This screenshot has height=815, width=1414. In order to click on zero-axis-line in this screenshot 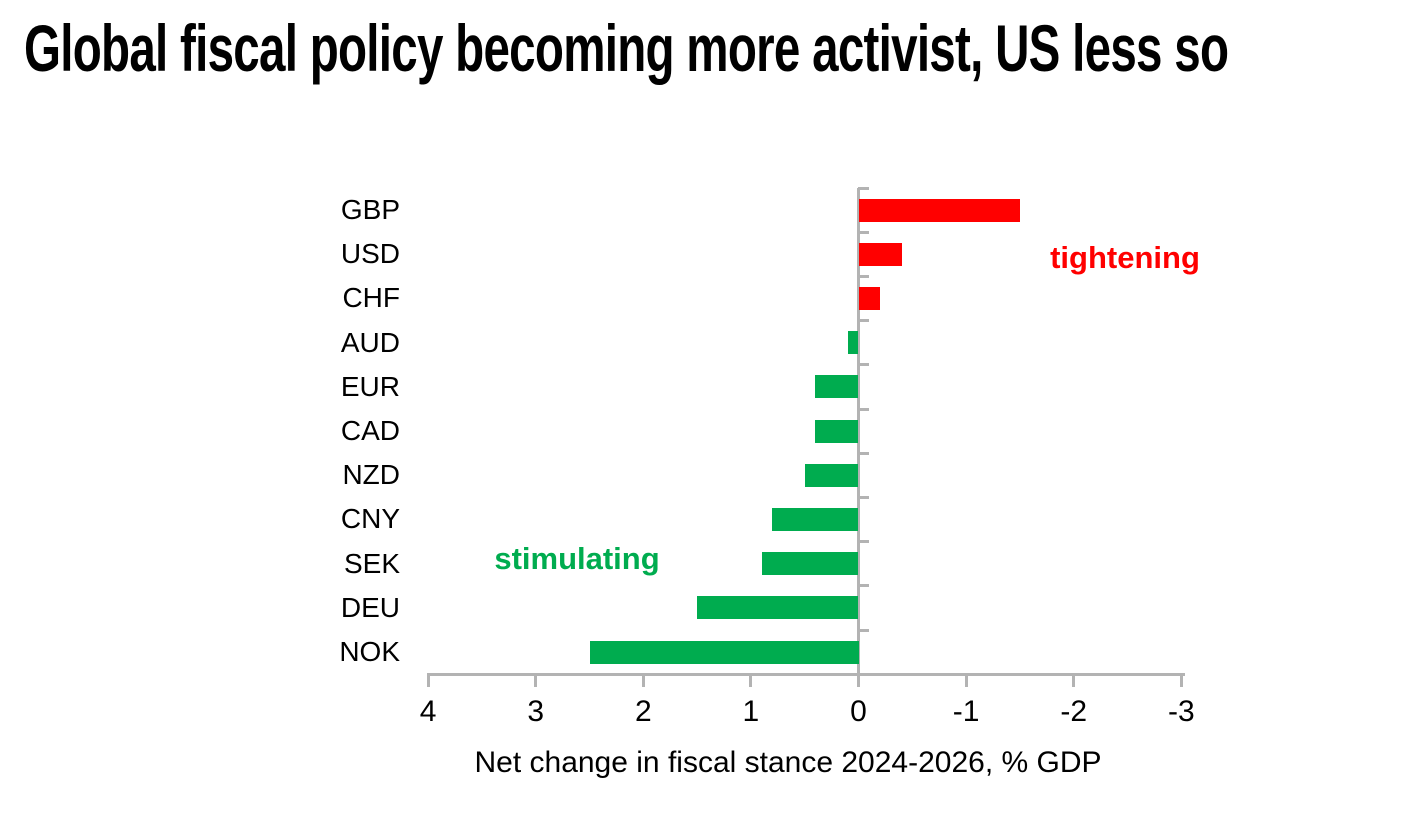, I will do `click(858, 437)`.